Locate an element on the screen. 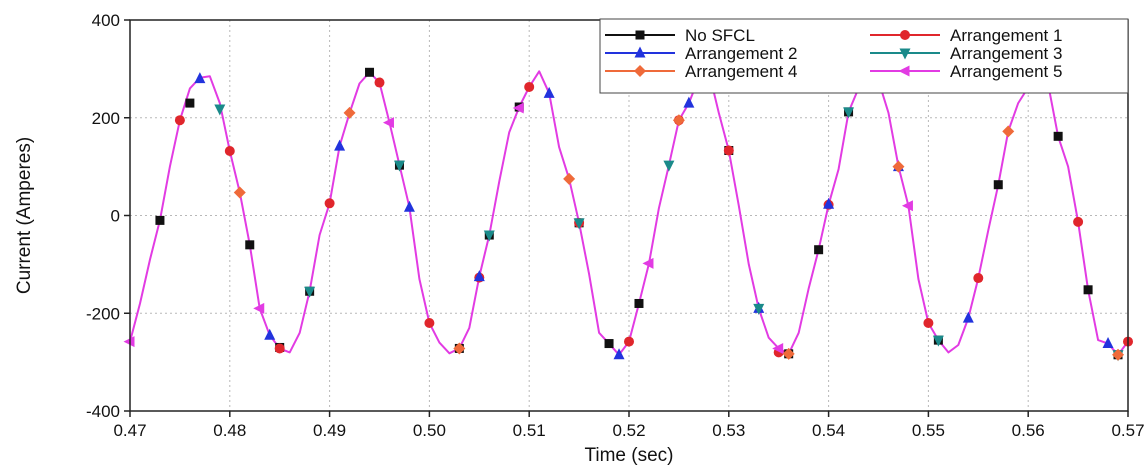 Image resolution: width=1147 pixels, height=471 pixels. legend-item: Arrangement 3 is located at coordinates (966, 53).